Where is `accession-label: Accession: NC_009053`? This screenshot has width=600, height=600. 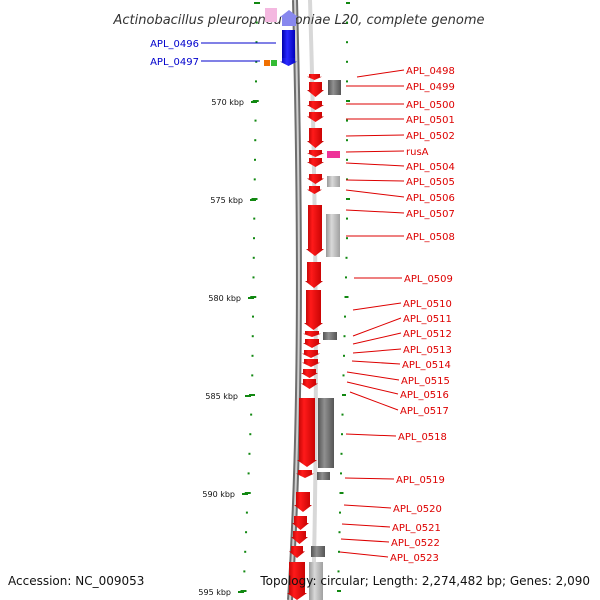 accession-label: Accession: NC_009053 is located at coordinates (76, 581).